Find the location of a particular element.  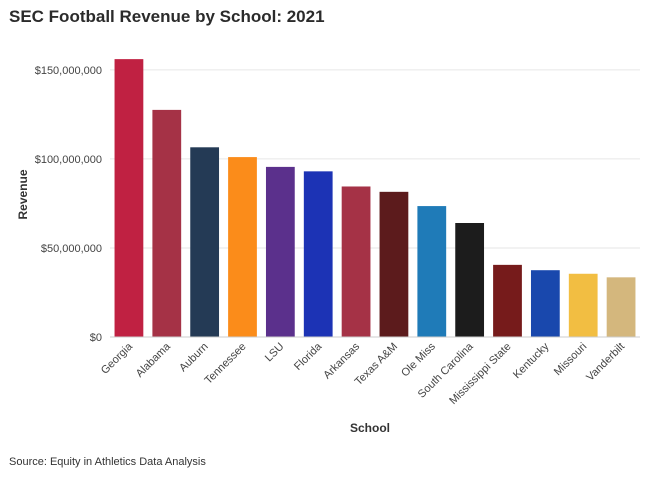

x-tick-label: Georgia is located at coordinates (117, 358).